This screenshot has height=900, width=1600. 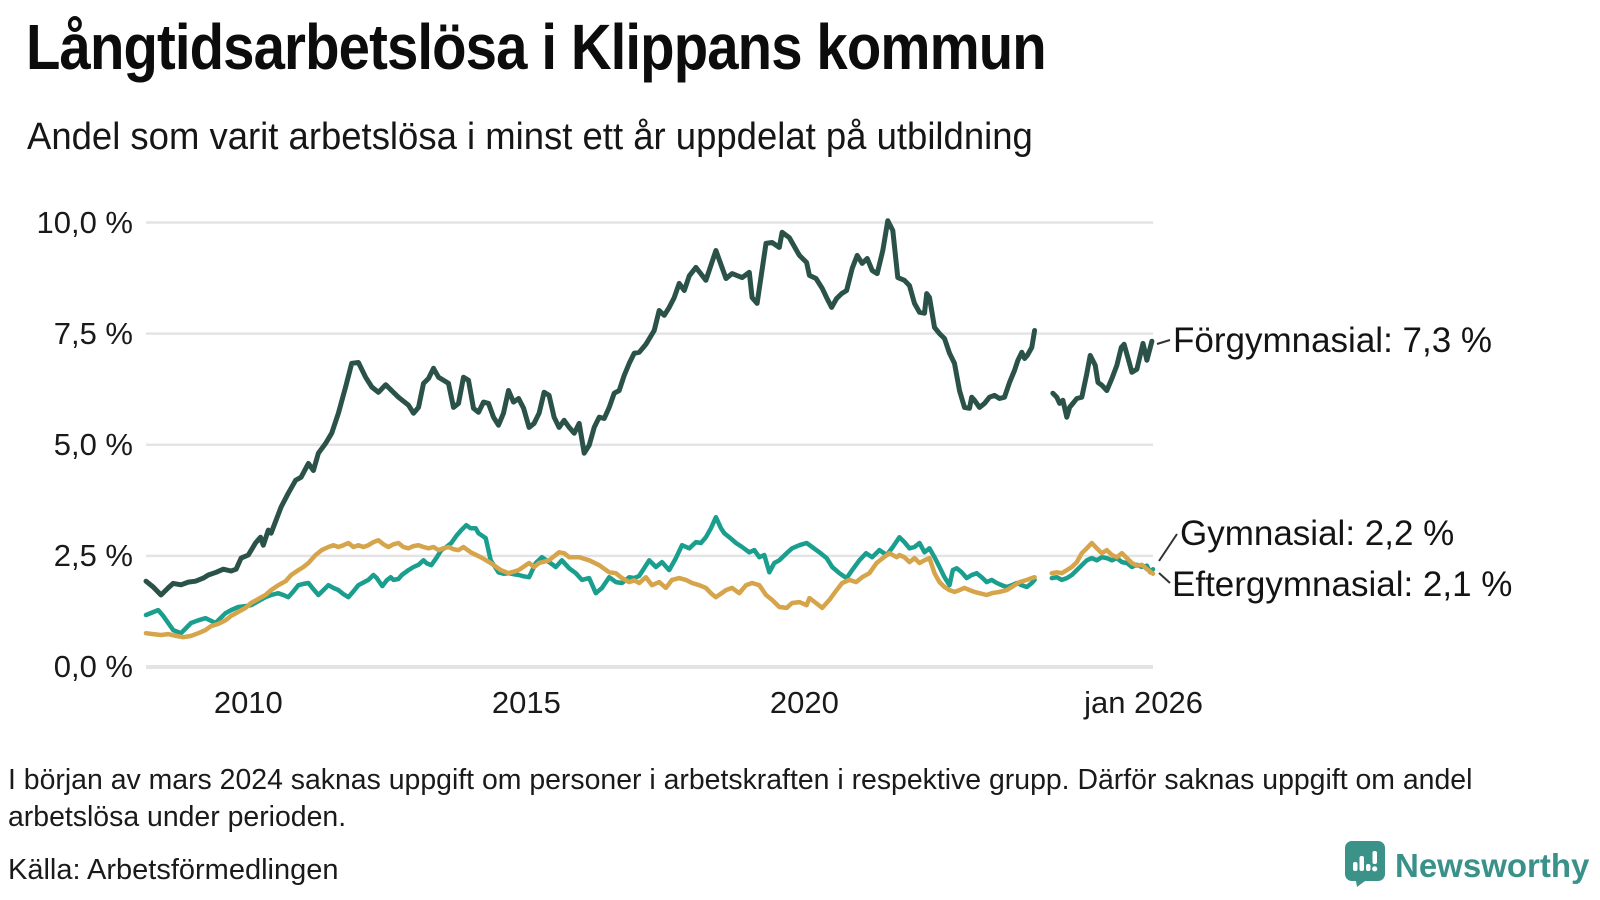 I want to click on page-title: Långtidsarbetslösa i Klippans kommun, so click(x=536, y=47).